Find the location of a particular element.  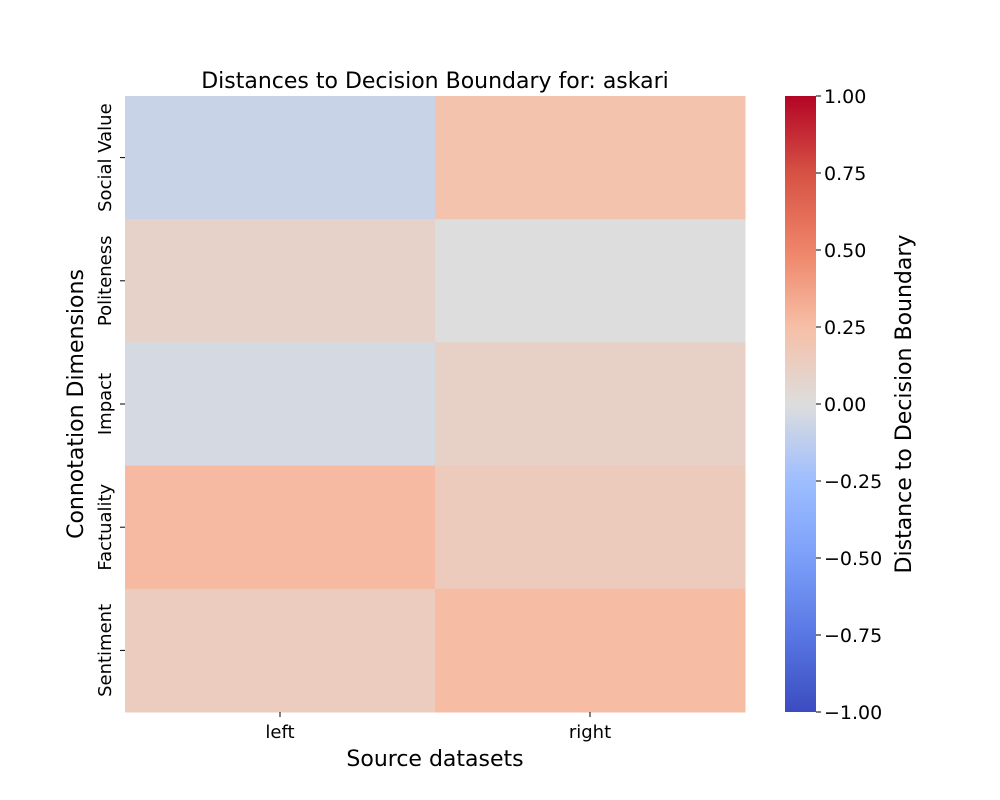

colorbar is located at coordinates (800, 404).